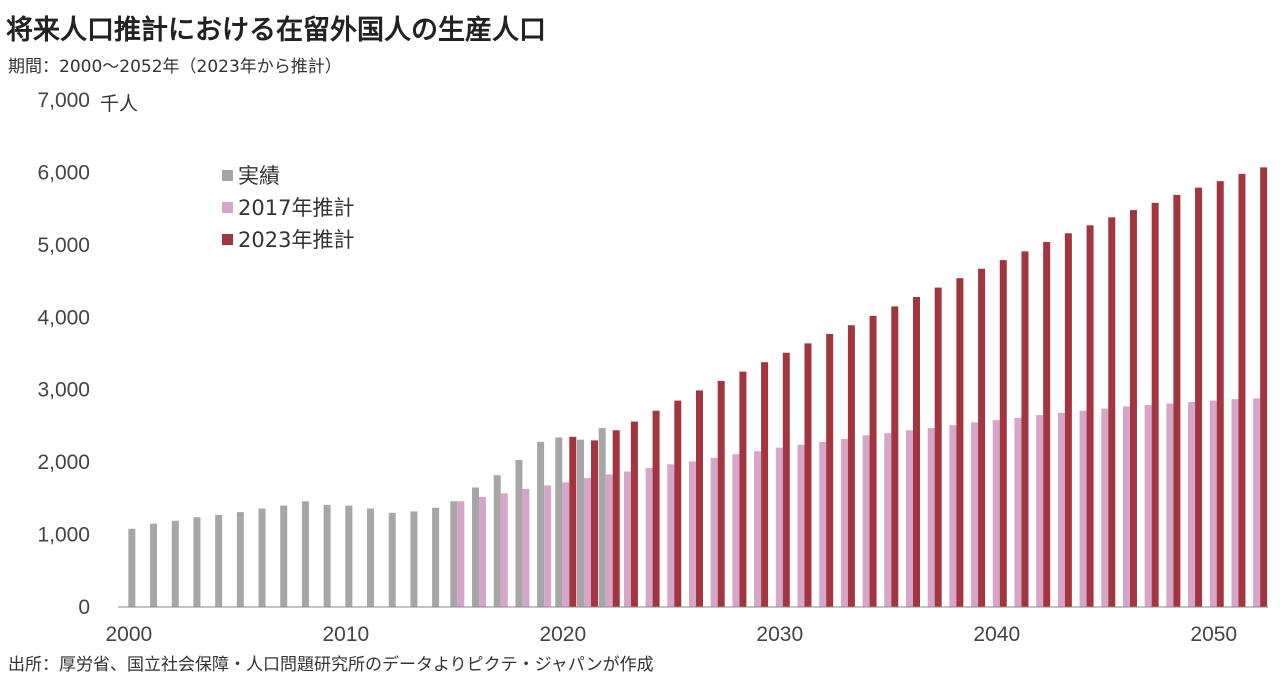  I want to click on x-tick-label: 2050, so click(1213, 634).